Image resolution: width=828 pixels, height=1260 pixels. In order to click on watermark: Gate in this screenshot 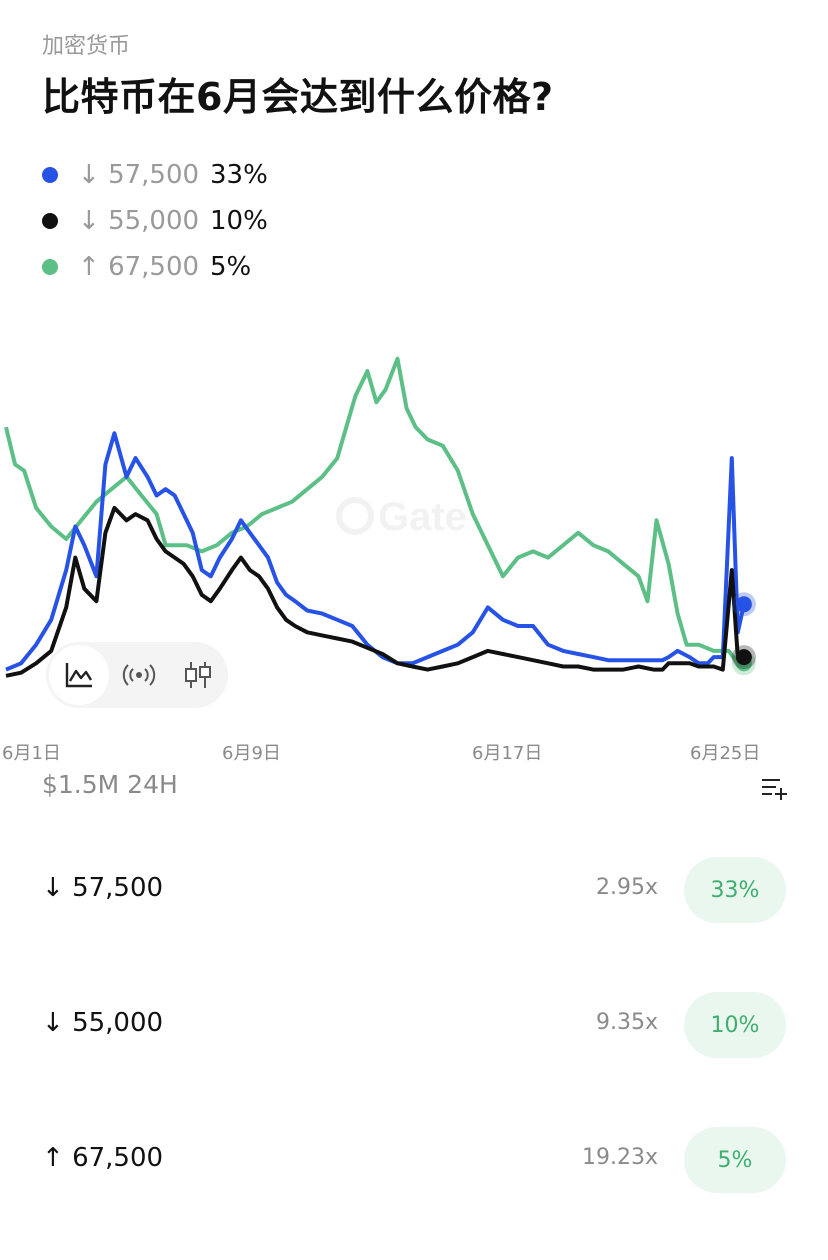, I will do `click(401, 517)`.